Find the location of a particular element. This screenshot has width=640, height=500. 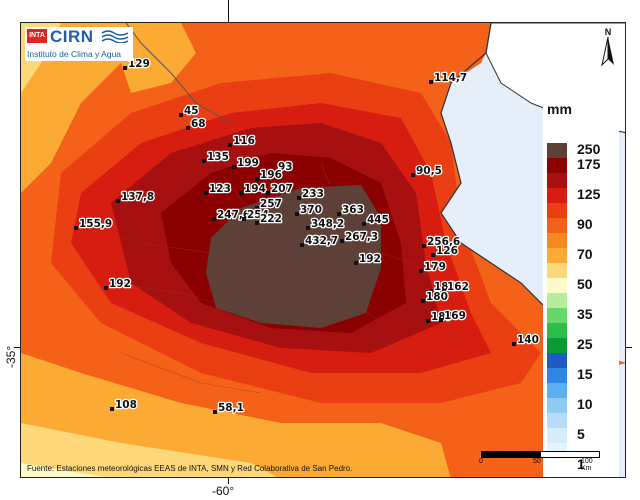

inta-cirn-logo: INTA CIRN Instituto de Clima y Agua is located at coordinates (79, 44).